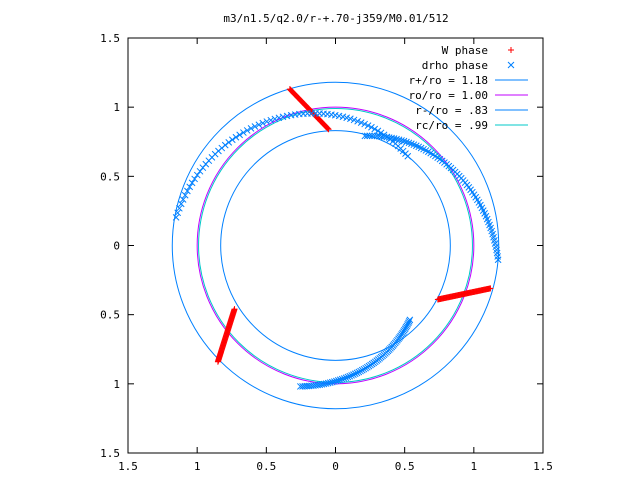  Describe the element at coordinates (128, 466) in the screenshot. I see `x-tick-label-0: 1.5` at that location.